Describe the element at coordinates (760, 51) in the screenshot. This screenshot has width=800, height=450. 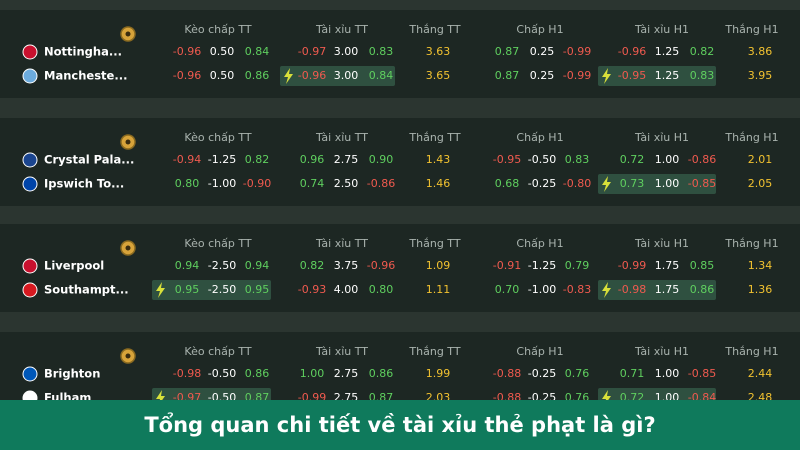
I see `odds-value: 3.86` at that location.